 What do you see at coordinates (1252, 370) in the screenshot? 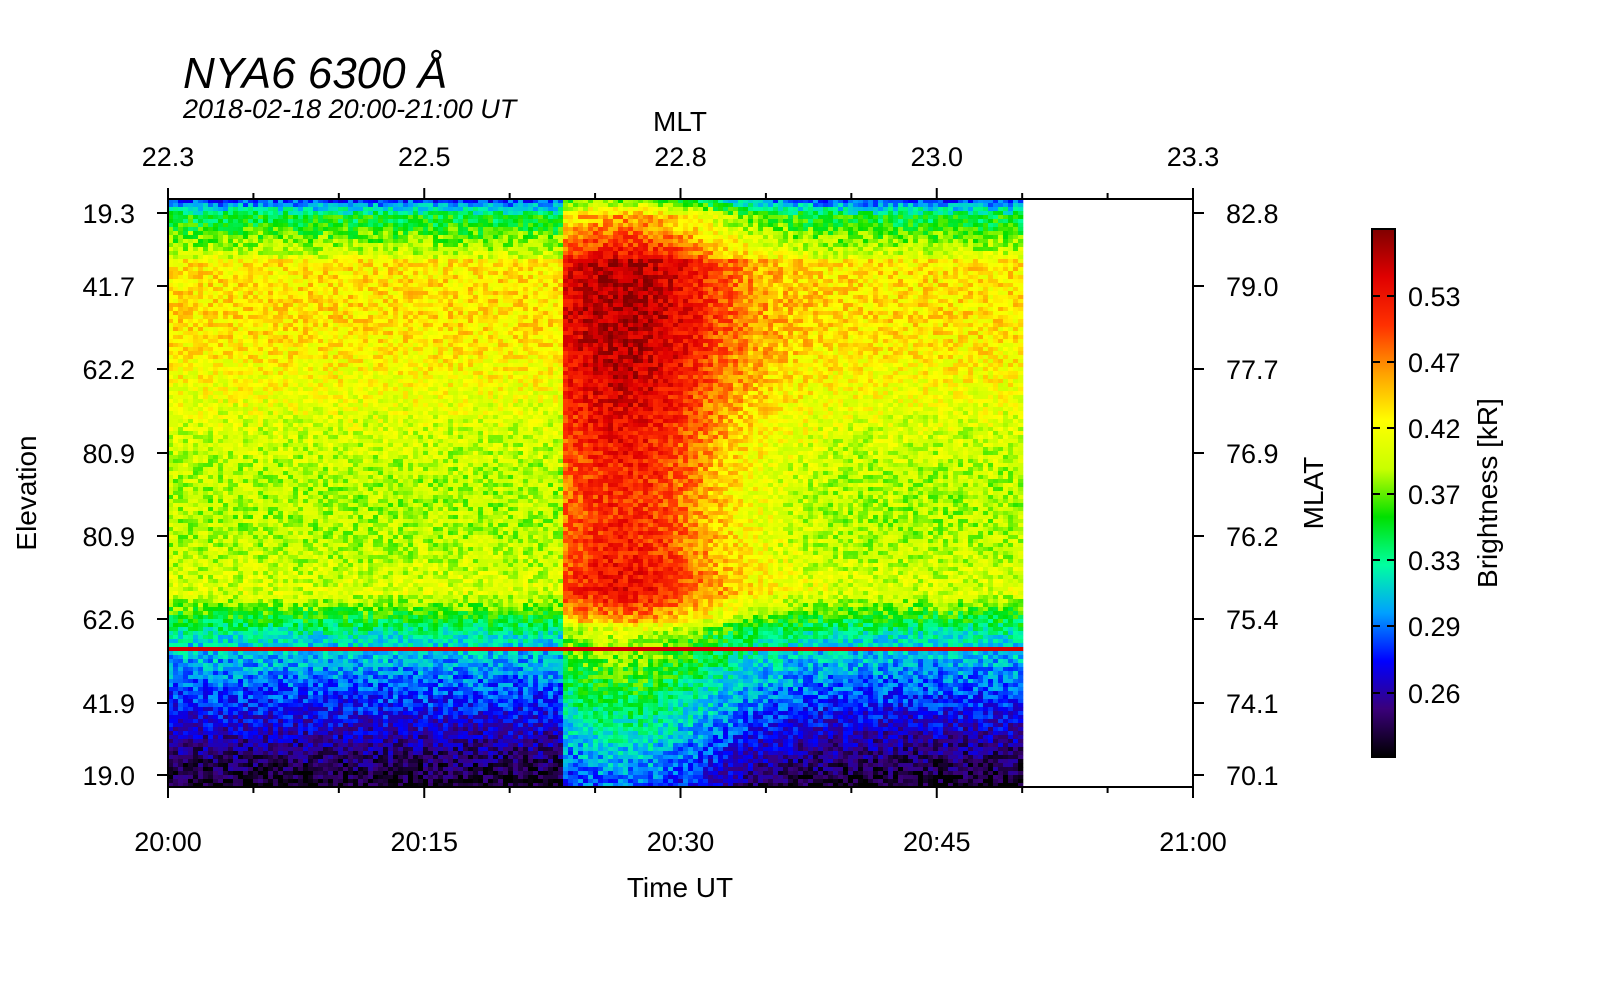
I see `y2-tick-label: 77.7` at bounding box center [1252, 370].